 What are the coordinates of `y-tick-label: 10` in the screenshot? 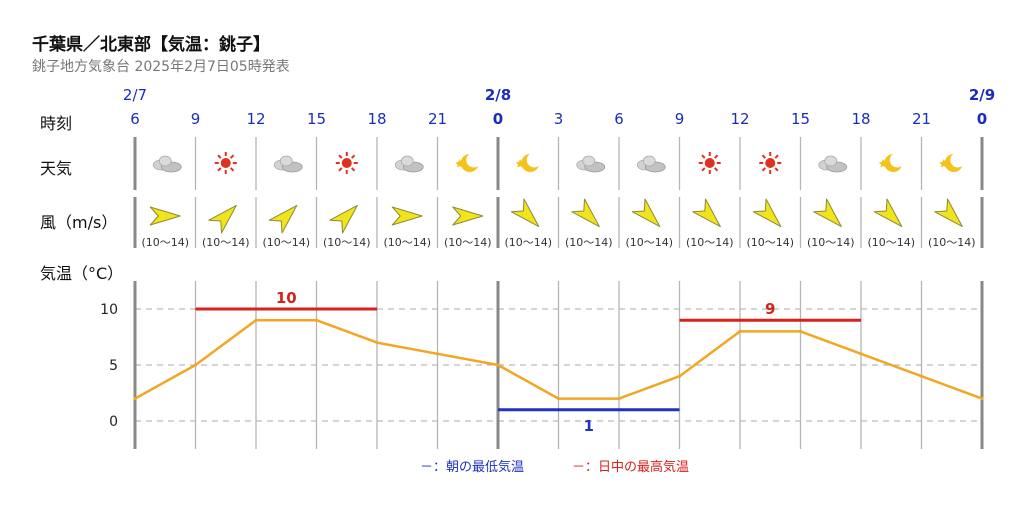 It's located at (109, 310).